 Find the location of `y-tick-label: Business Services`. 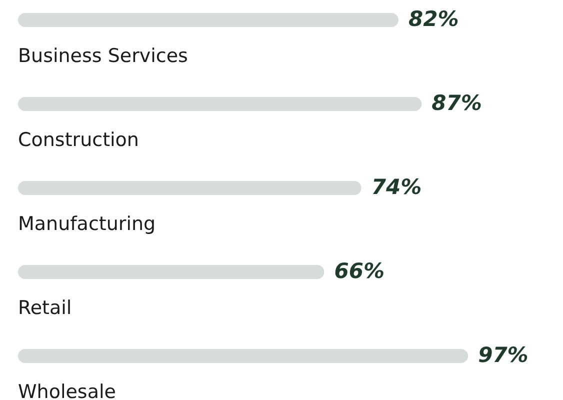

y-tick-label: Business Services is located at coordinates (103, 56).